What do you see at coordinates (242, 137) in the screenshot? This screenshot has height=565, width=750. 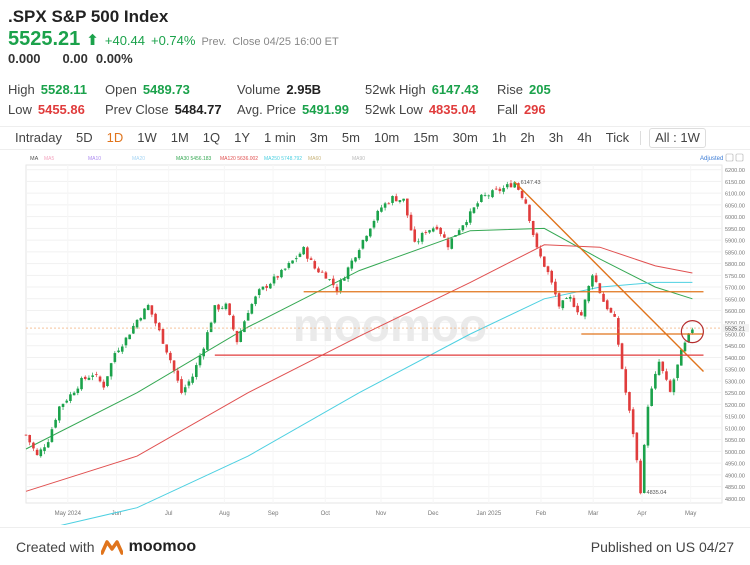 I see `tab-1y: 1Y` at bounding box center [242, 137].